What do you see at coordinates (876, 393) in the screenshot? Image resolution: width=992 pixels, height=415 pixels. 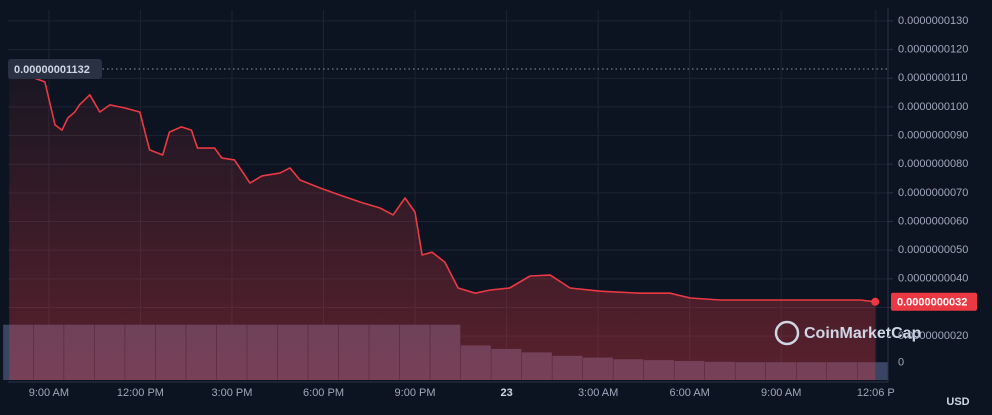 I see `x-tick-label: 12:06 P` at bounding box center [876, 393].